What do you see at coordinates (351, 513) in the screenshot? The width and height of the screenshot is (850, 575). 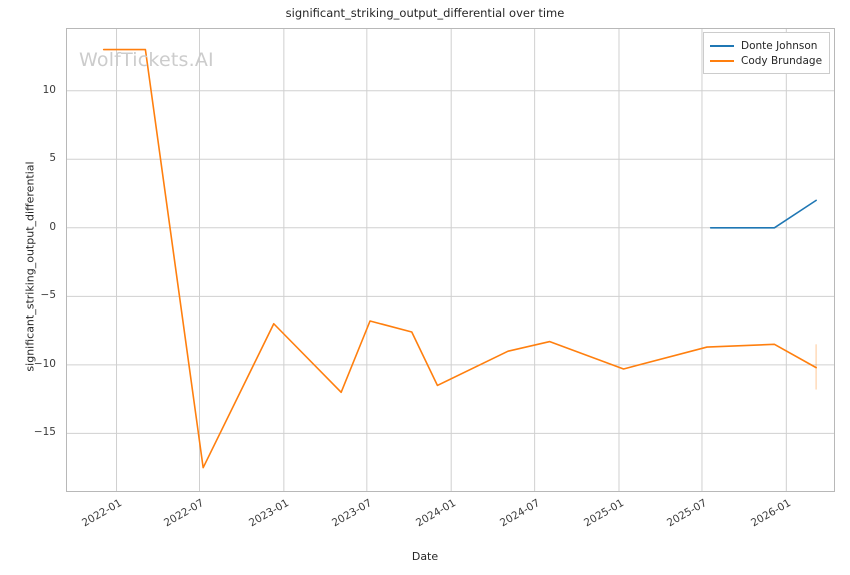 I see `x-tick-label: 2023-07` at bounding box center [351, 513].